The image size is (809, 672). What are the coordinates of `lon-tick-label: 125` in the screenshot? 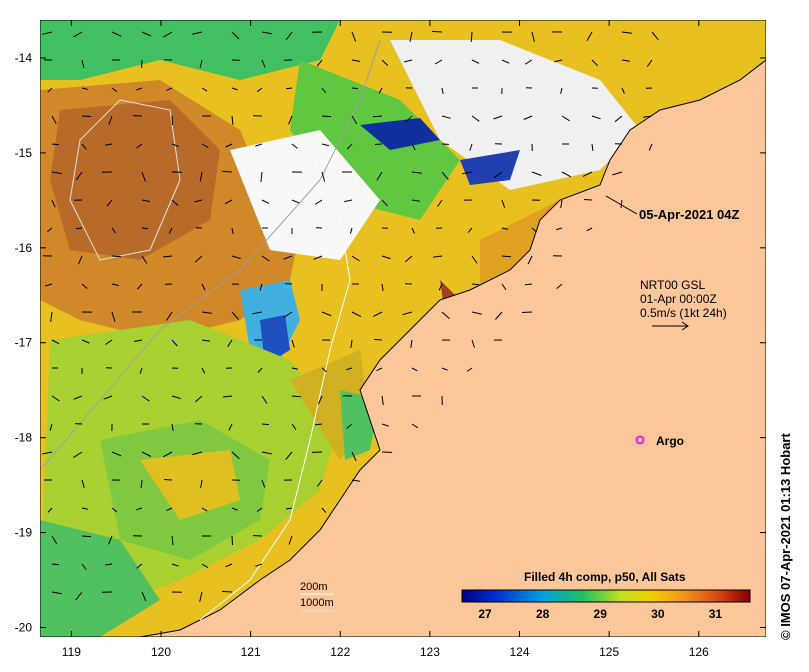 It's located at (609, 652).